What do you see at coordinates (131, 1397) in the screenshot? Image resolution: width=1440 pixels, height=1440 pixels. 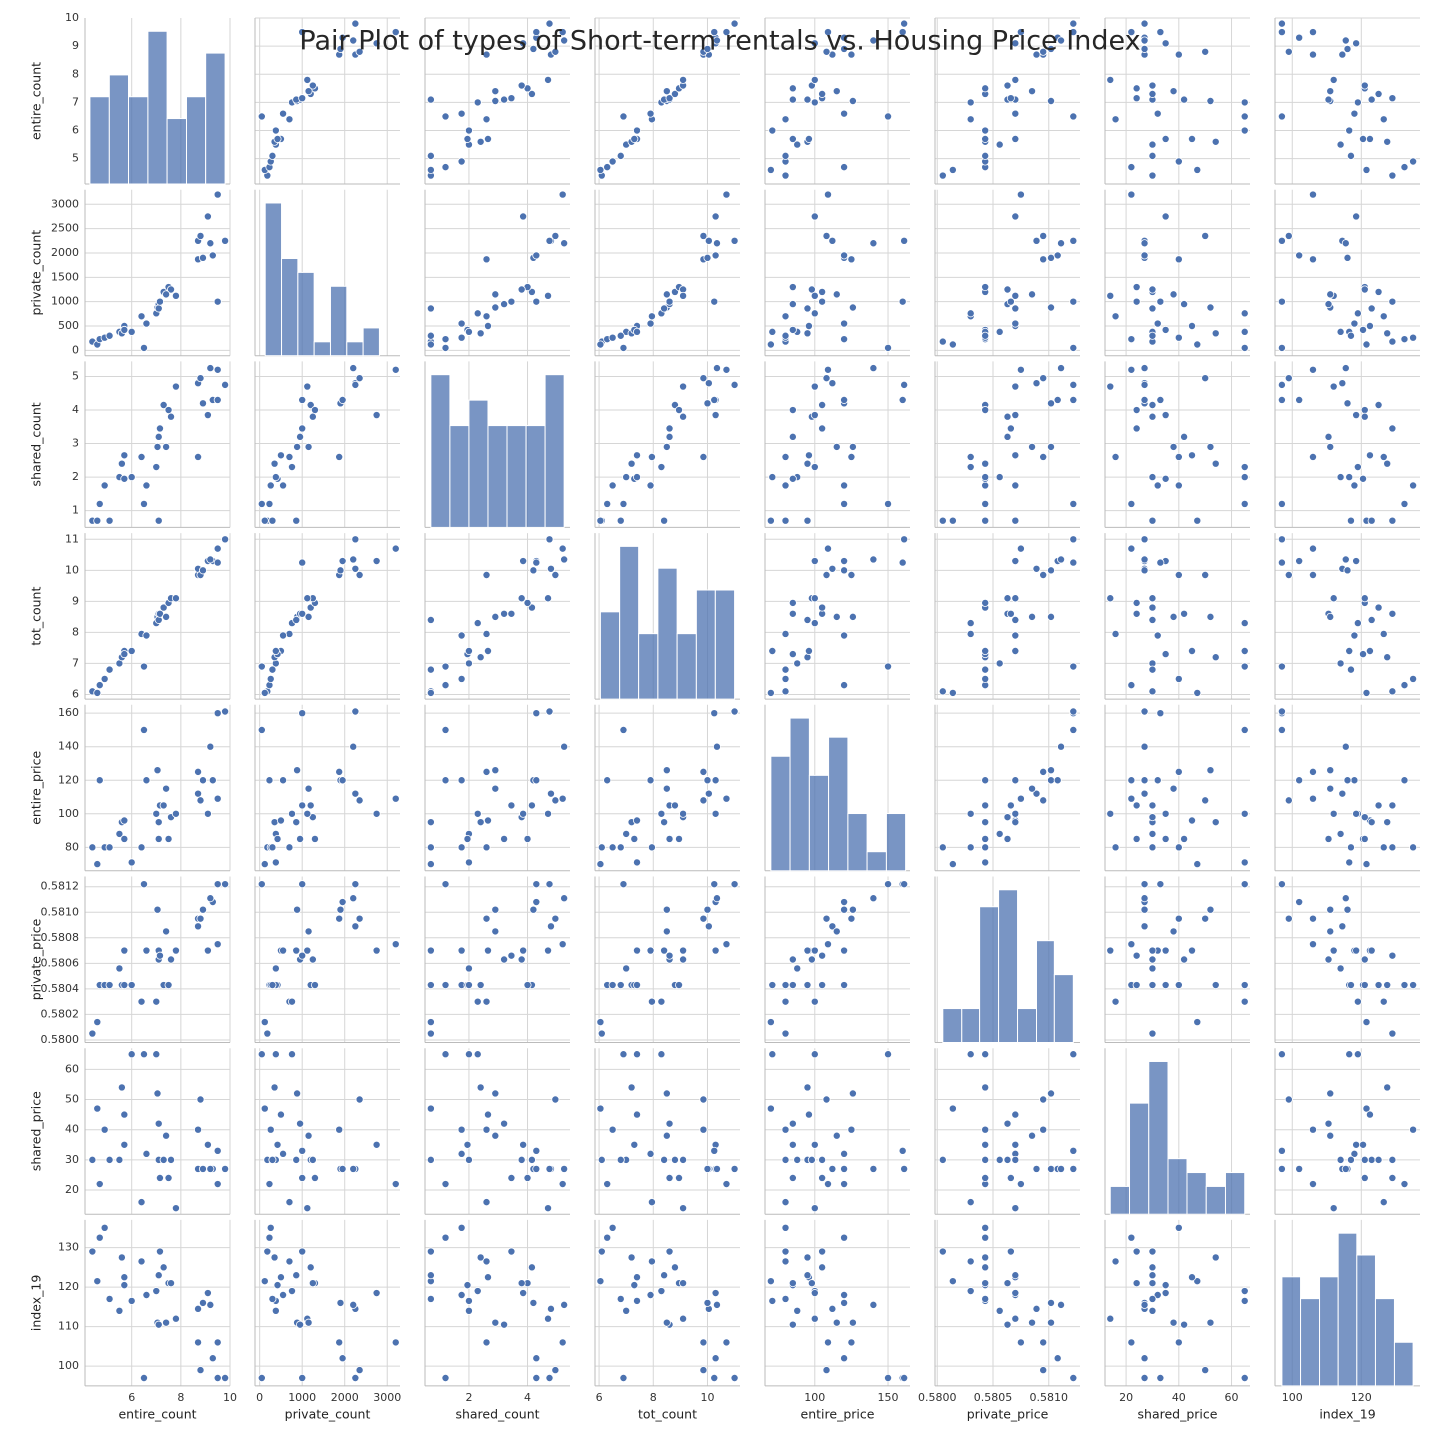 I see `x-tick-label: 6` at bounding box center [131, 1397].